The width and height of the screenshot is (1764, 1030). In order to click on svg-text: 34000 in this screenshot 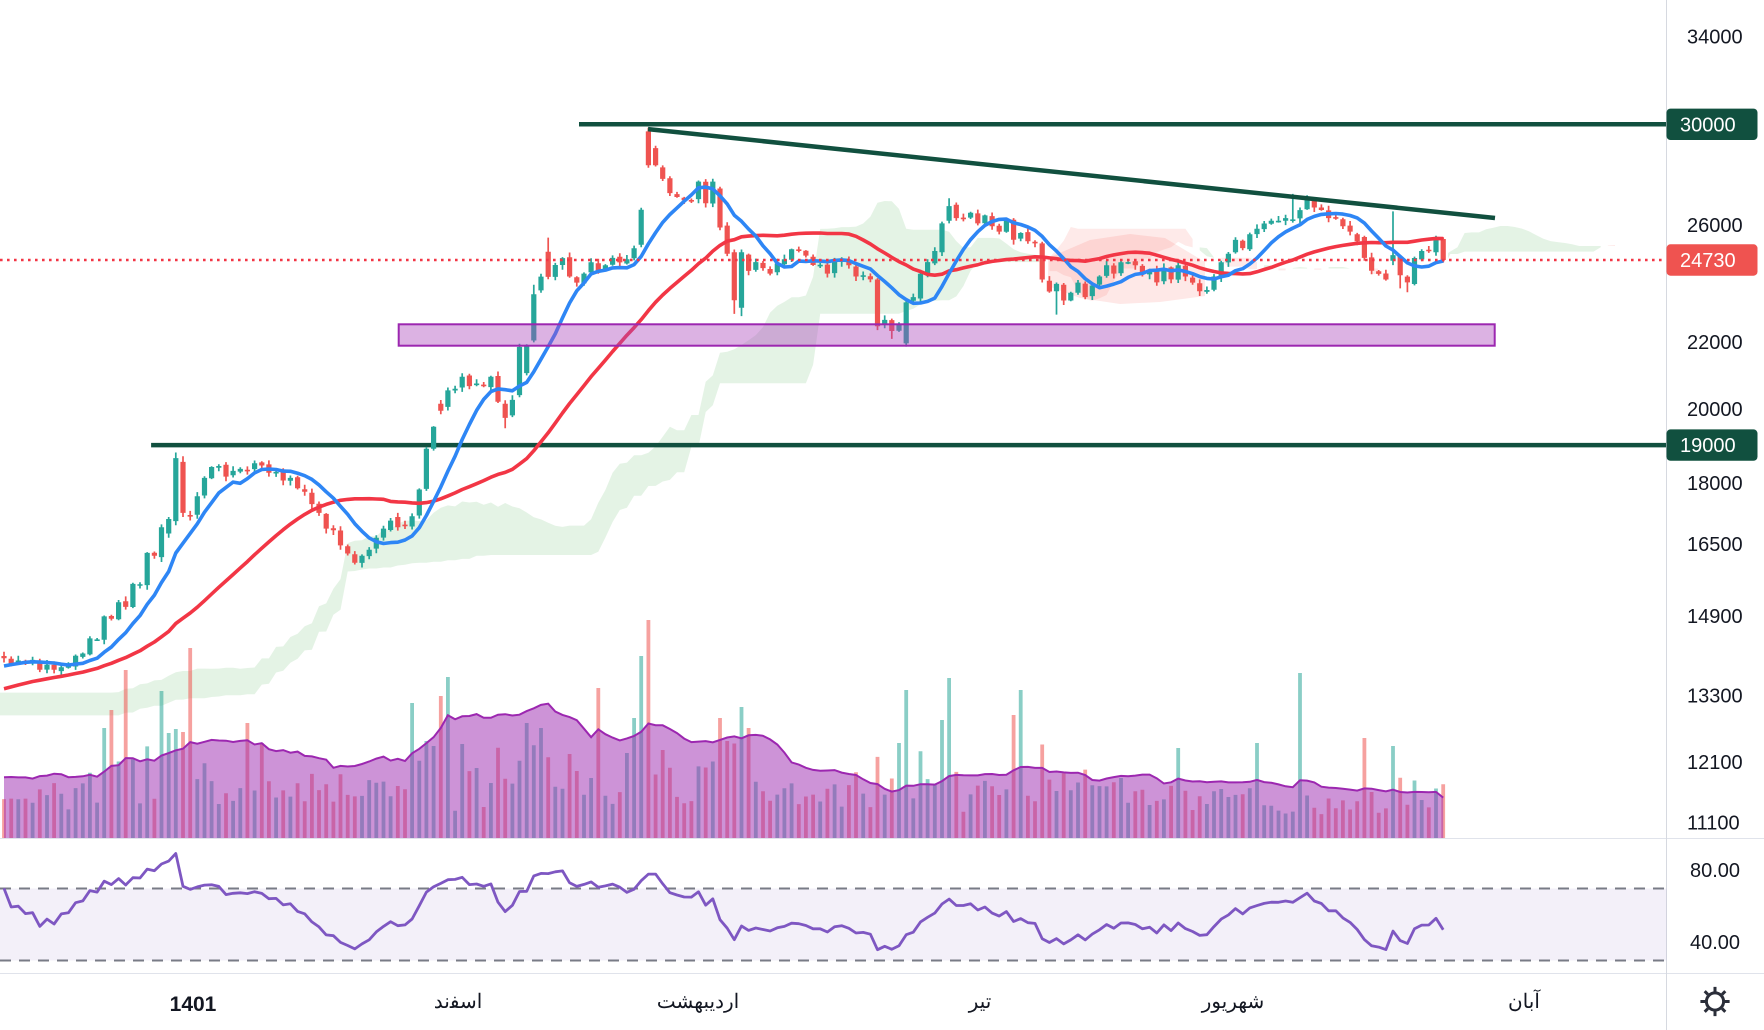, I will do `click(1715, 37)`.